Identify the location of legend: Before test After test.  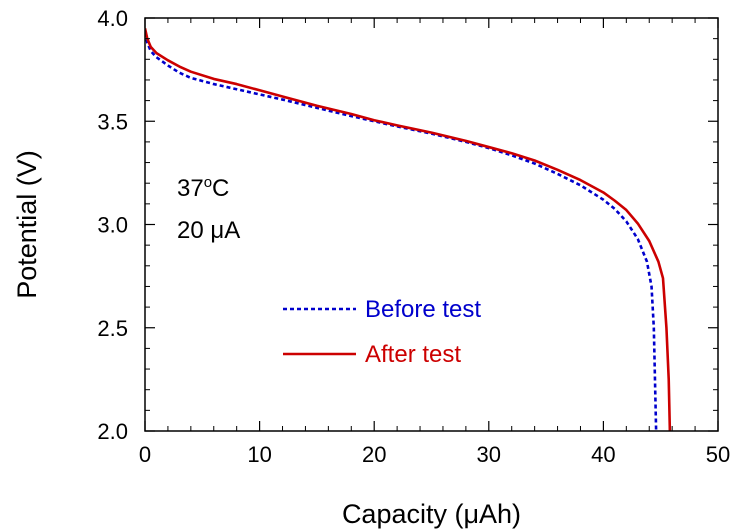
(382, 332).